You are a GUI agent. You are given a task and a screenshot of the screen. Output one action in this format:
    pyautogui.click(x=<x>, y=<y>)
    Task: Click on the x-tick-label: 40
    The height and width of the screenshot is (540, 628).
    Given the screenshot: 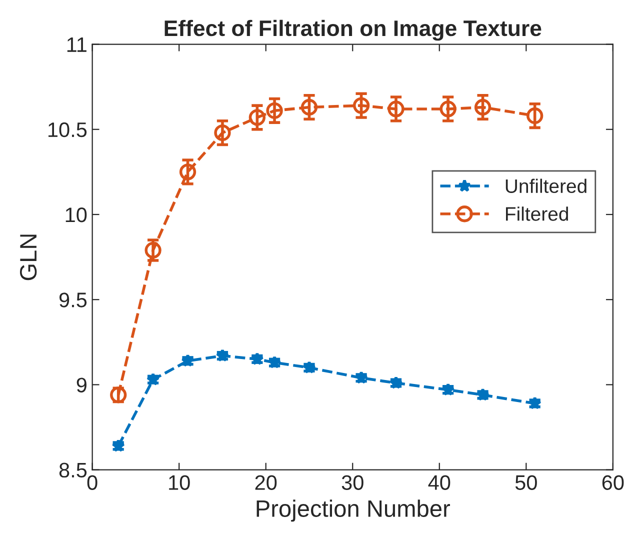 What is the action you would take?
    pyautogui.click(x=439, y=482)
    